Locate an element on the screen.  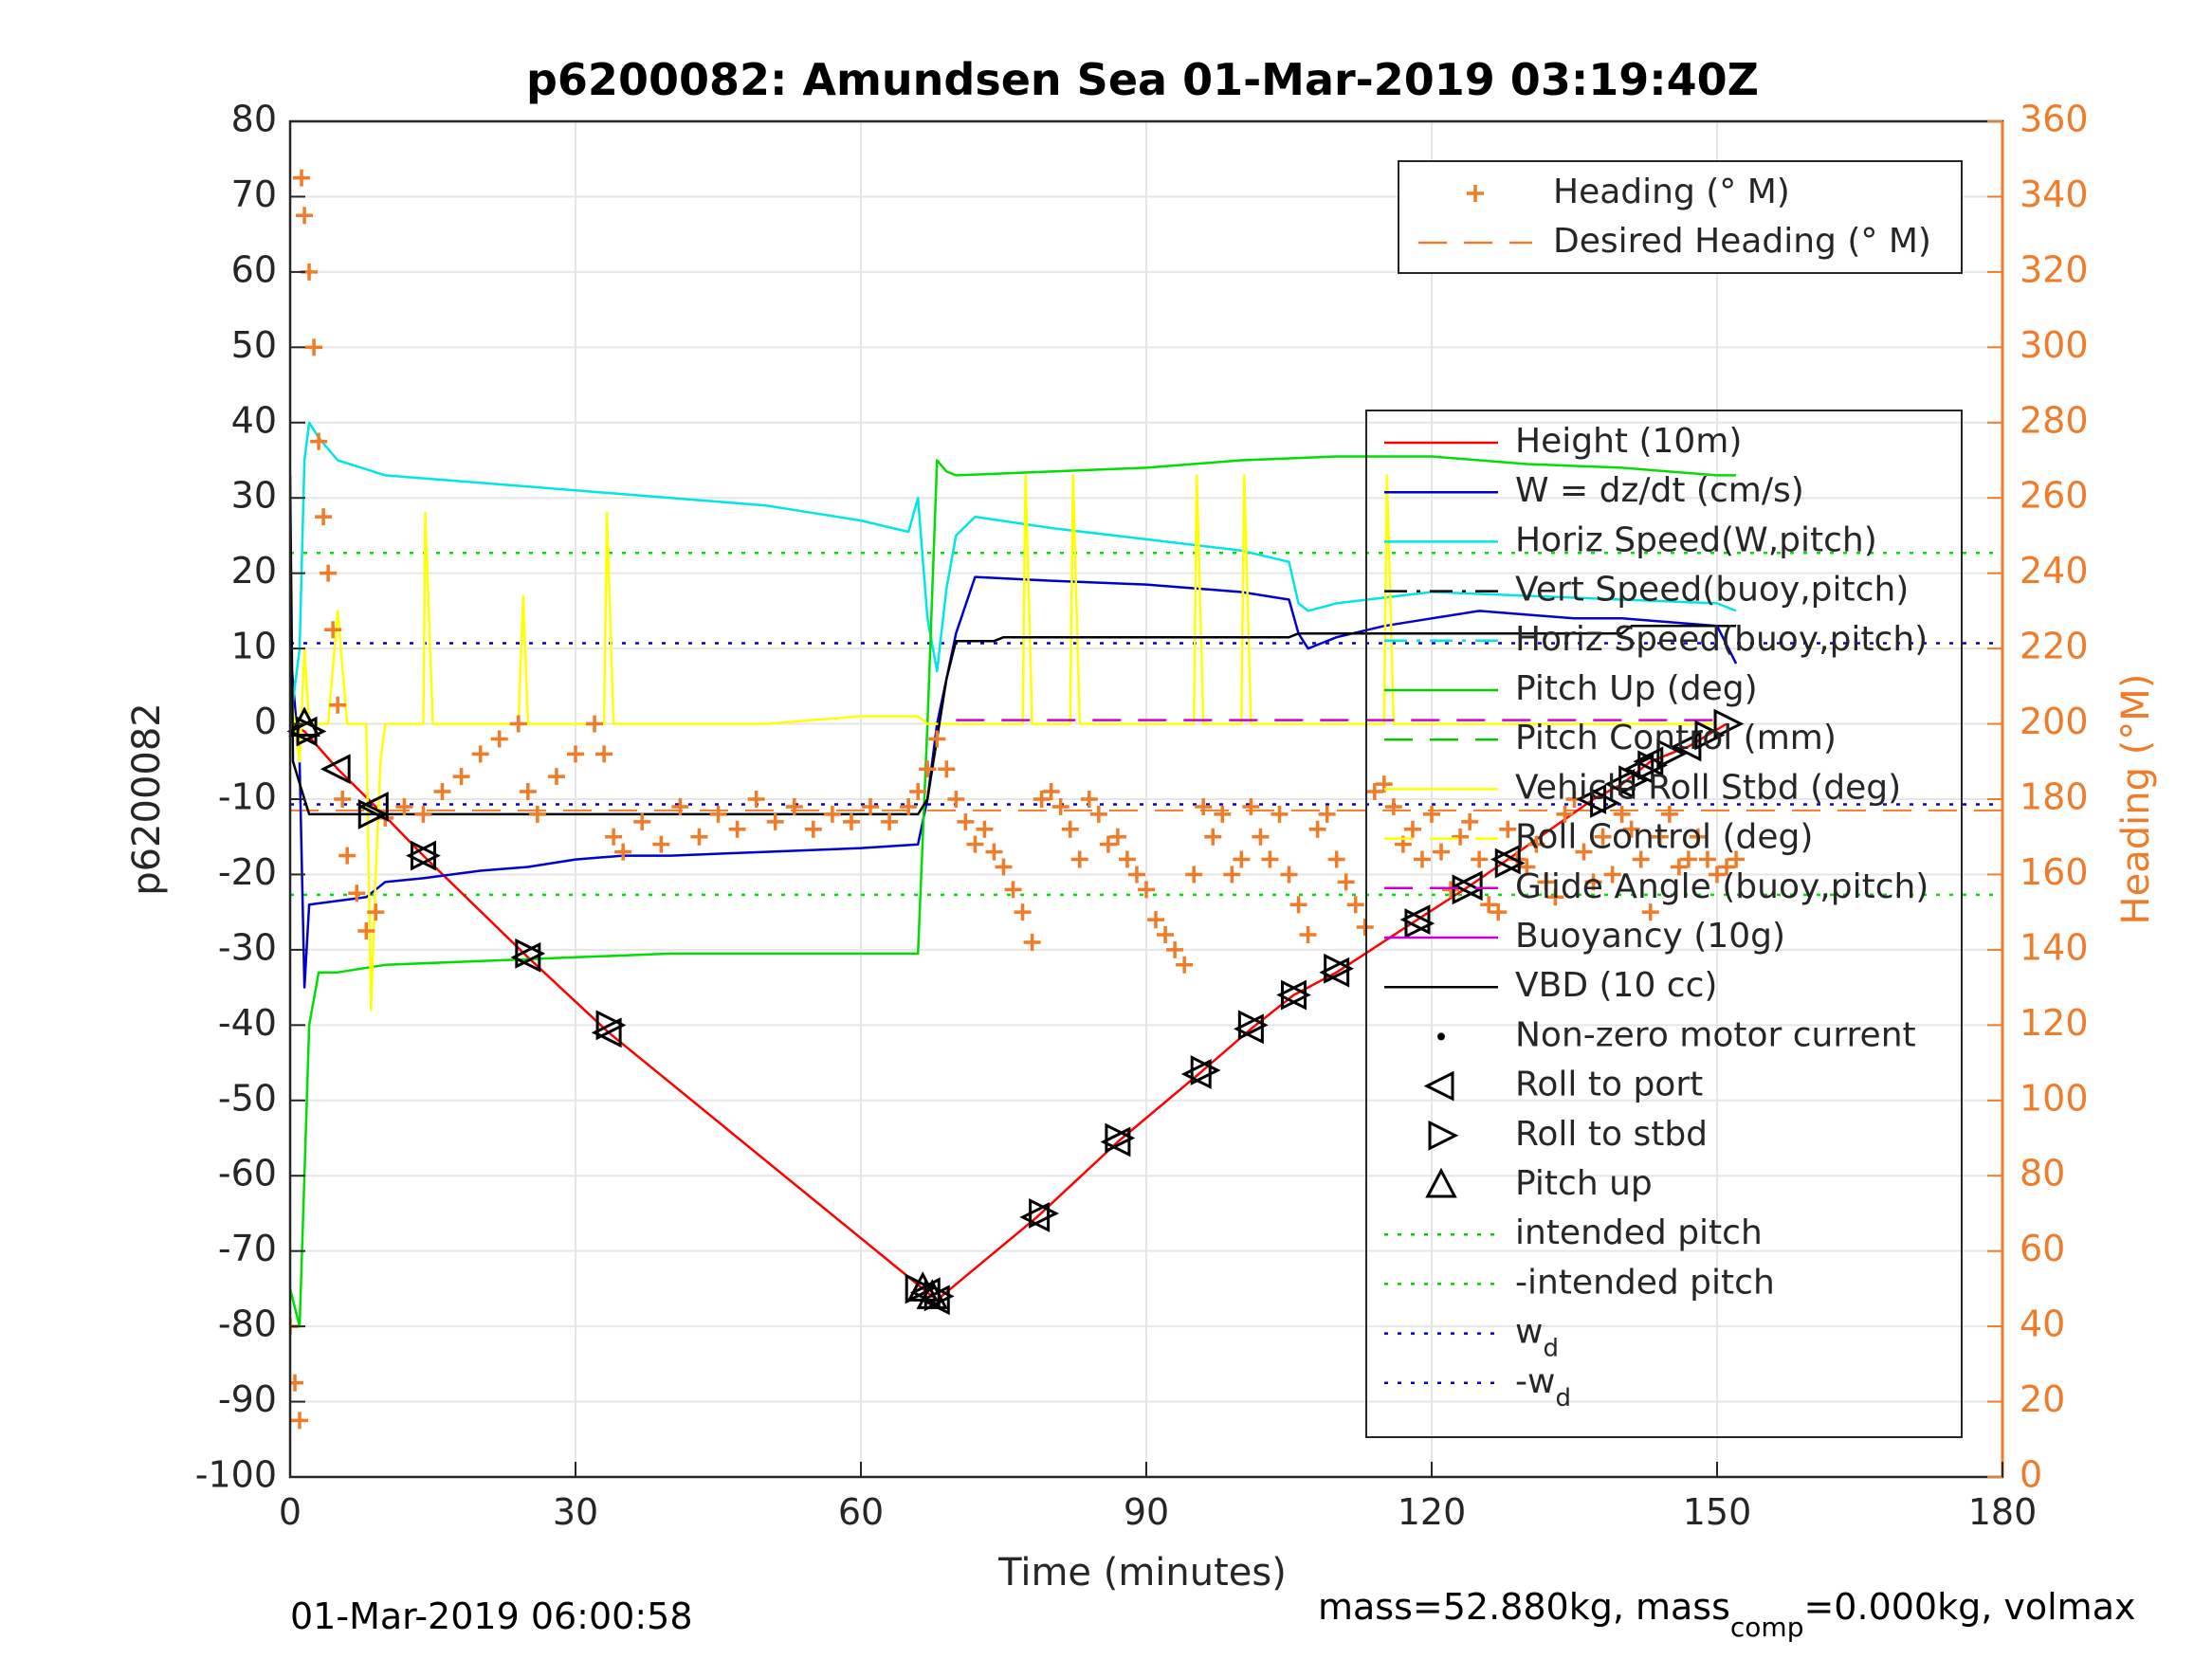
right-tick-label: 140 is located at coordinates (2054, 947).